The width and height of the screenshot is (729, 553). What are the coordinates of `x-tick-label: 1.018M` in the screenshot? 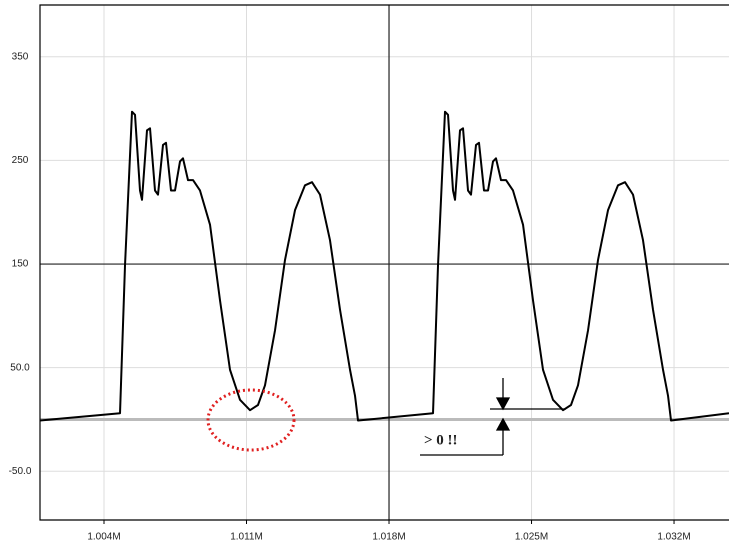 It's located at (388, 537).